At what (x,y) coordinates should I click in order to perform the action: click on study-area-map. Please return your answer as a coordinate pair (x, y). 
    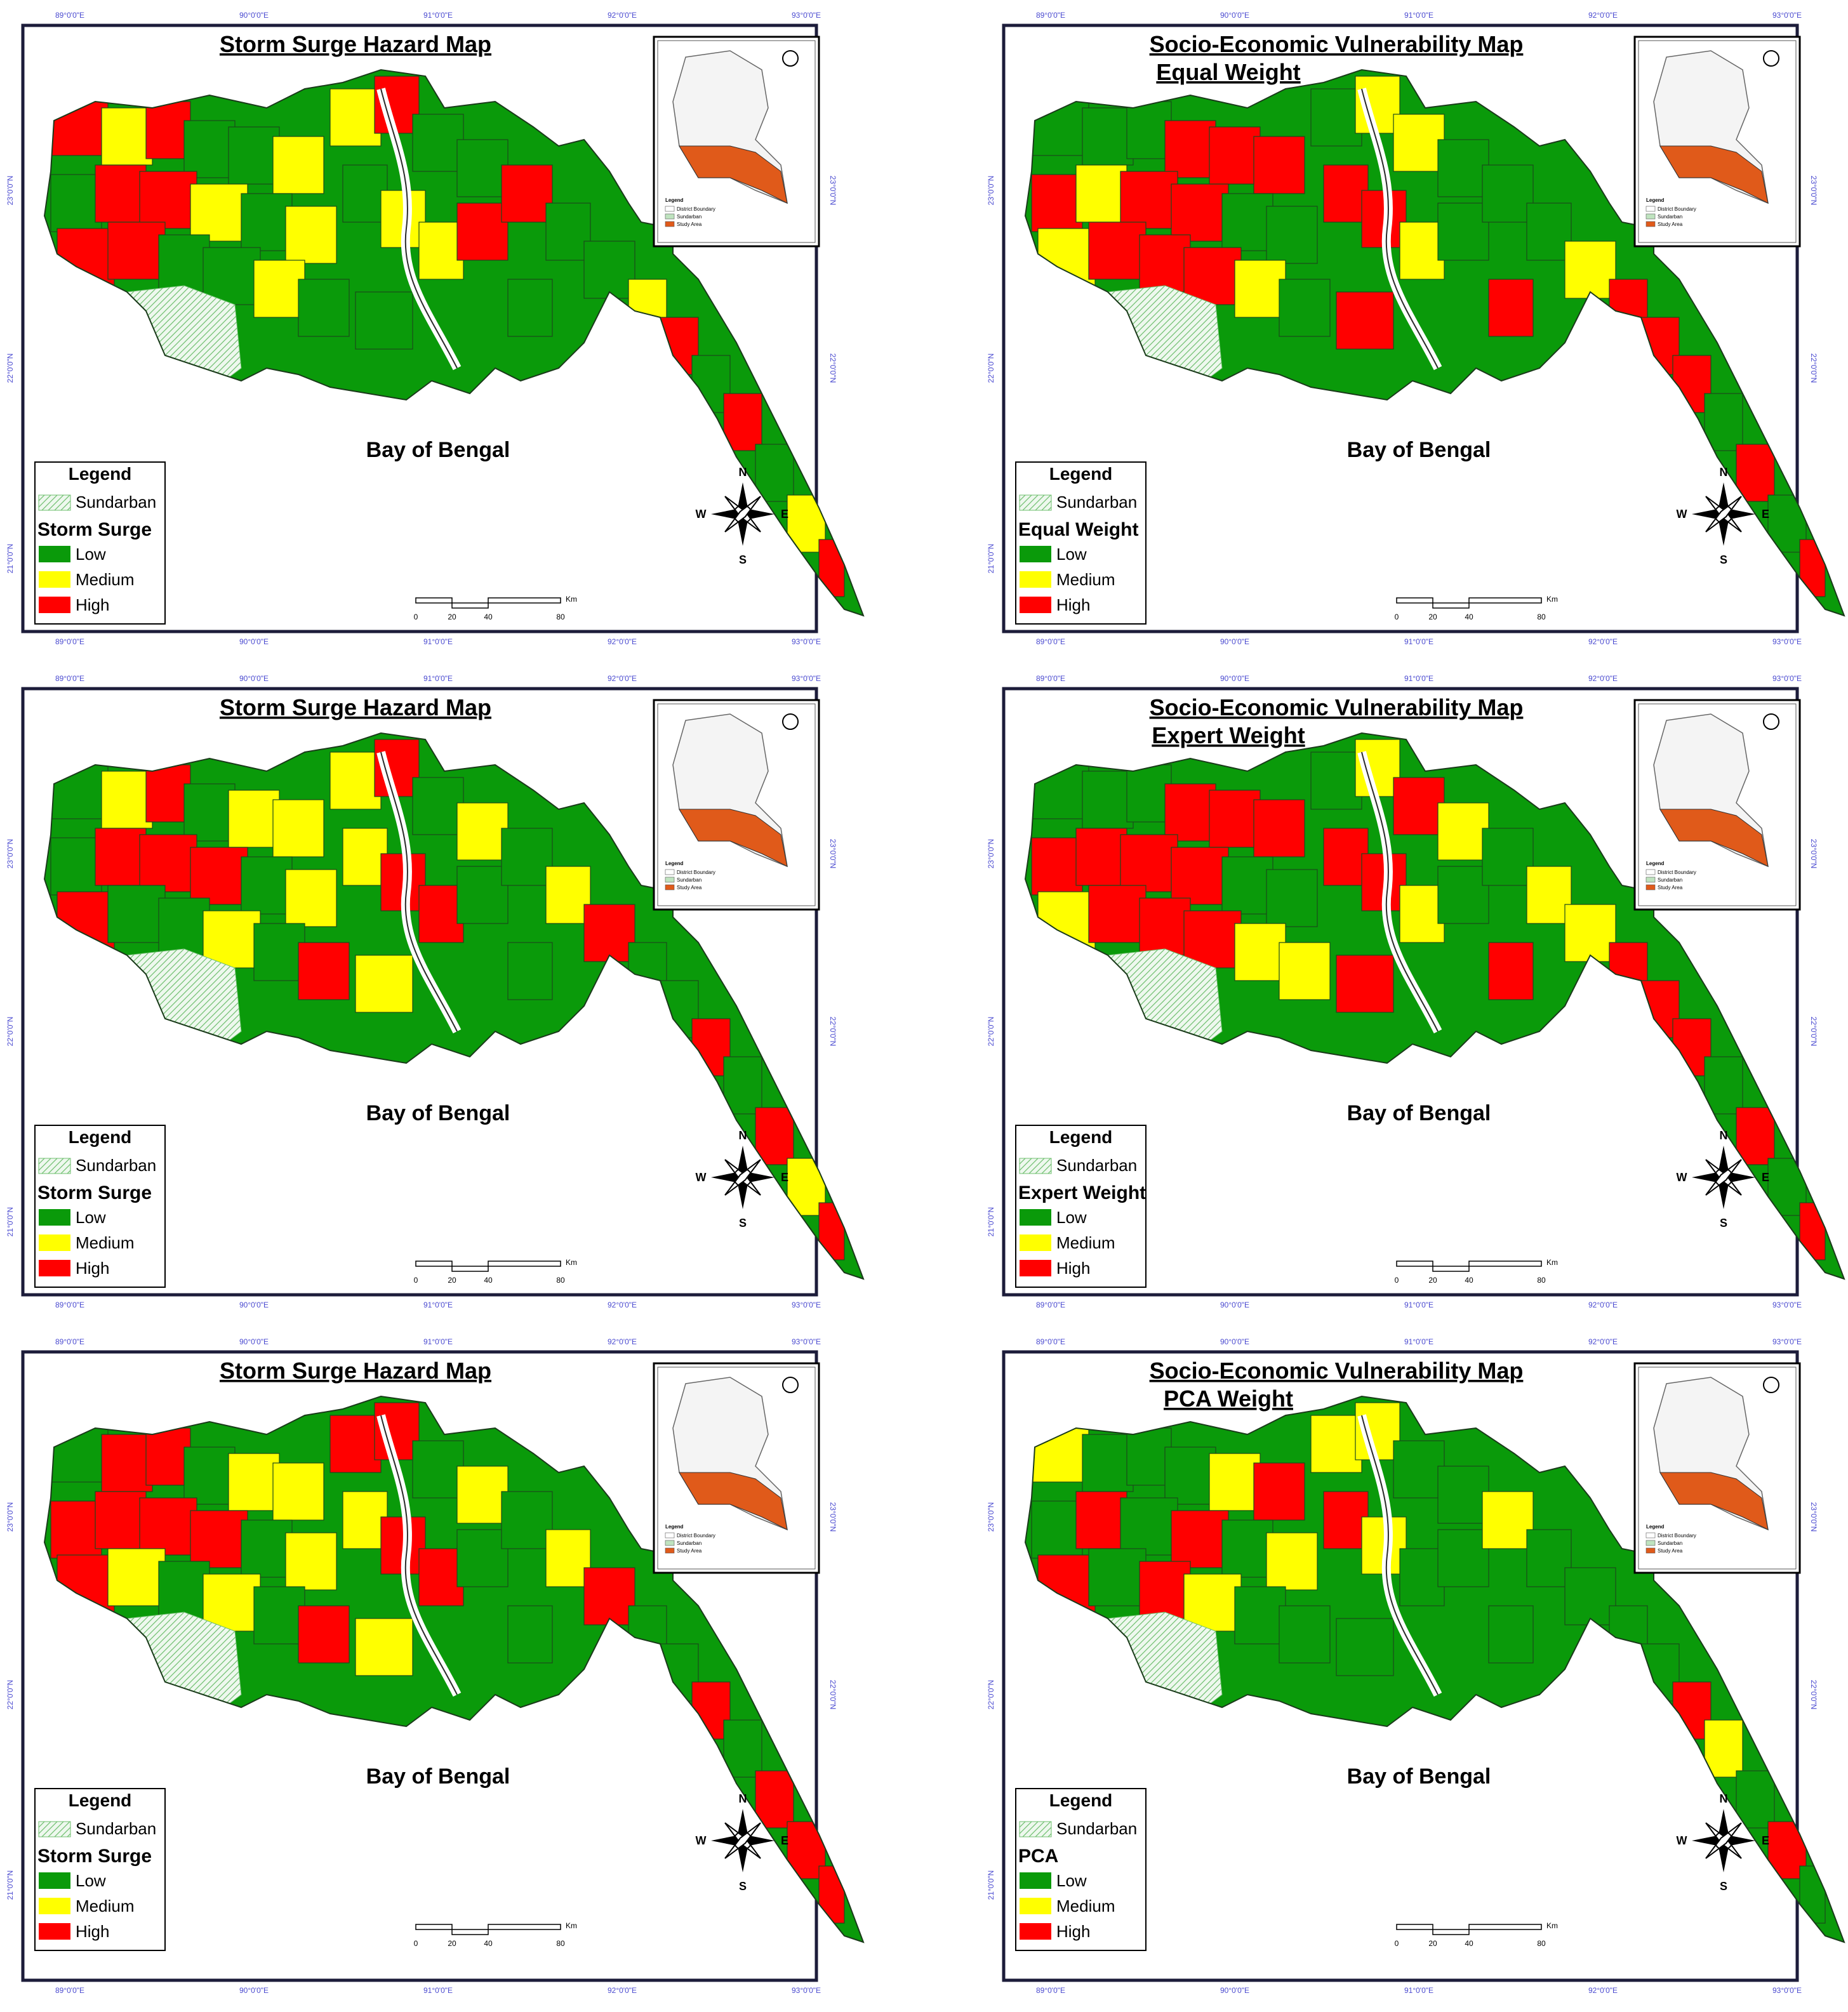
    Looking at the image, I should click on (1434, 1006).